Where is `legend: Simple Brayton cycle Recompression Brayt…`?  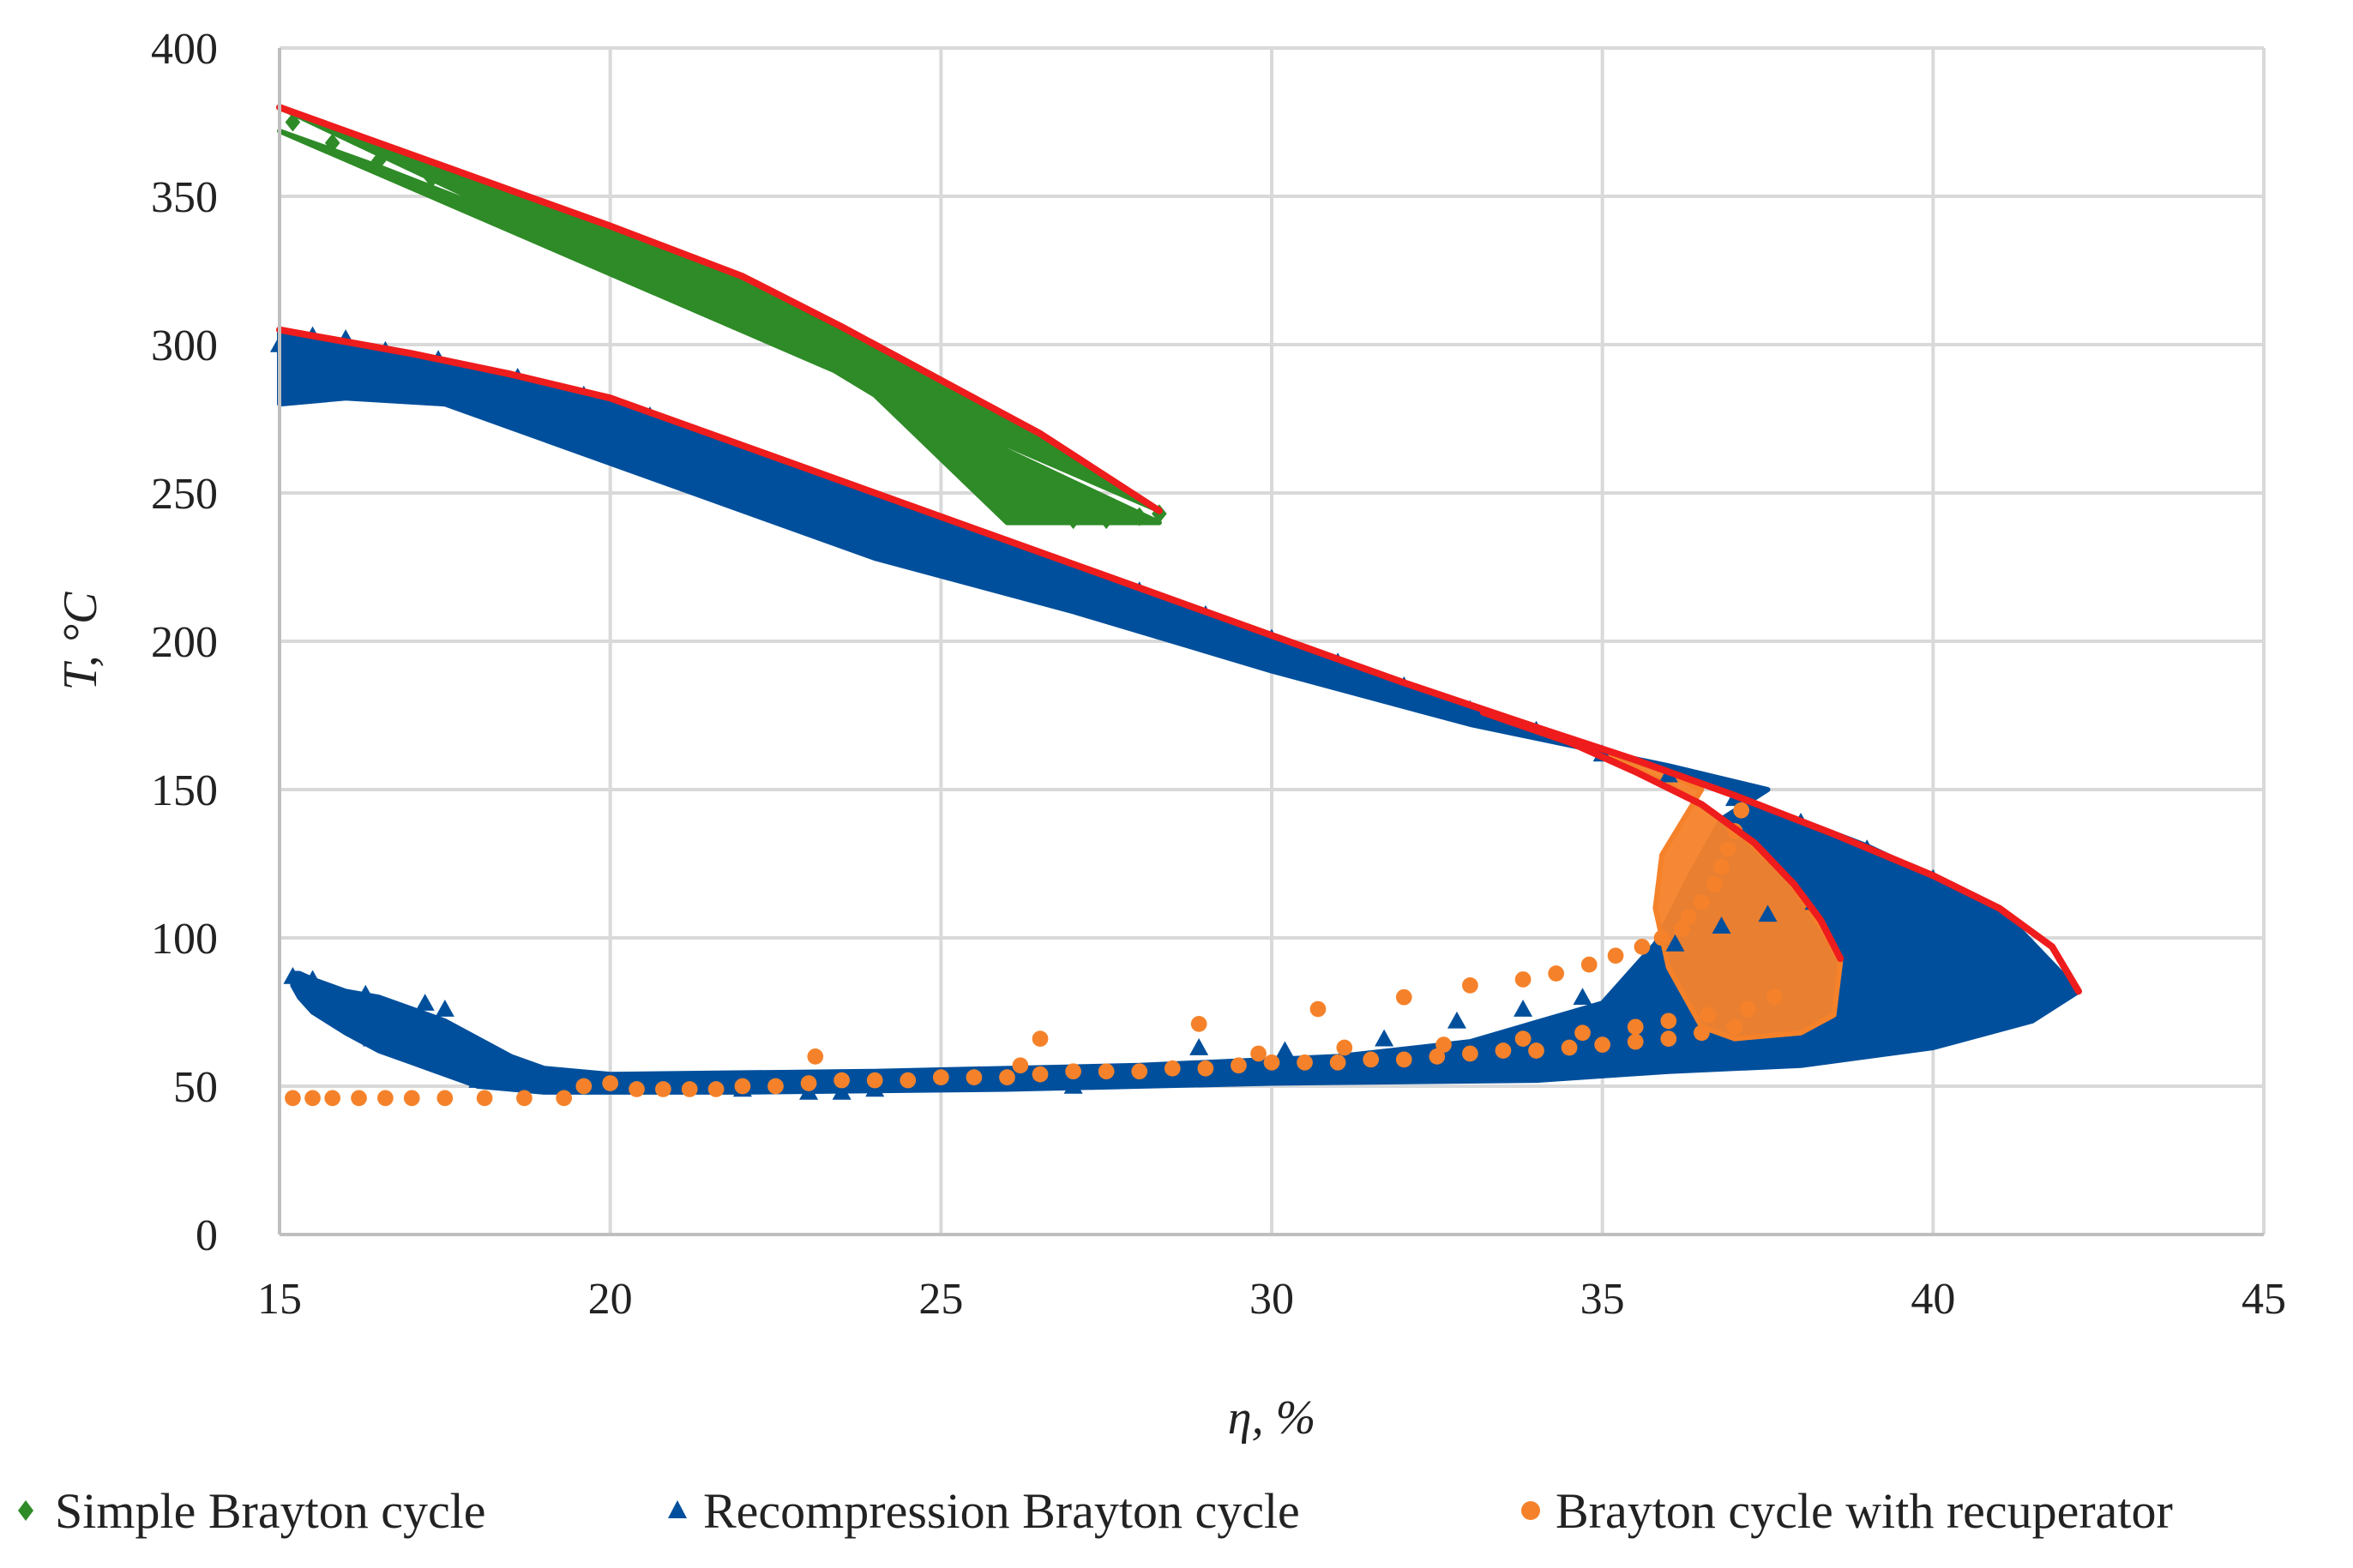
legend: Simple Brayton cycle Recompression Brayt… is located at coordinates (1096, 1511).